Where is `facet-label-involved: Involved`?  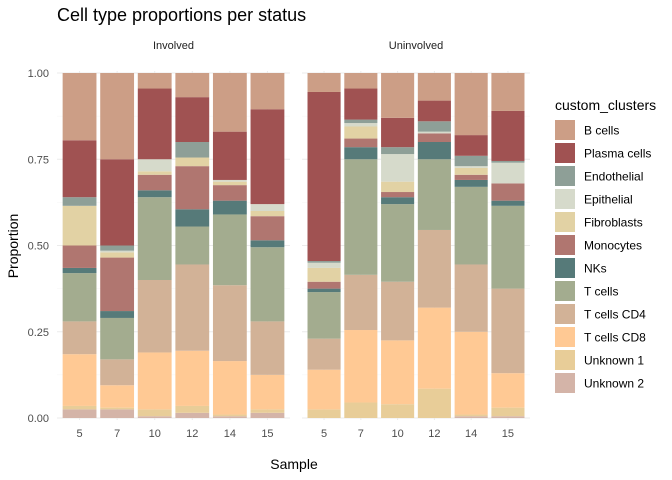 facet-label-involved: Involved is located at coordinates (173, 46).